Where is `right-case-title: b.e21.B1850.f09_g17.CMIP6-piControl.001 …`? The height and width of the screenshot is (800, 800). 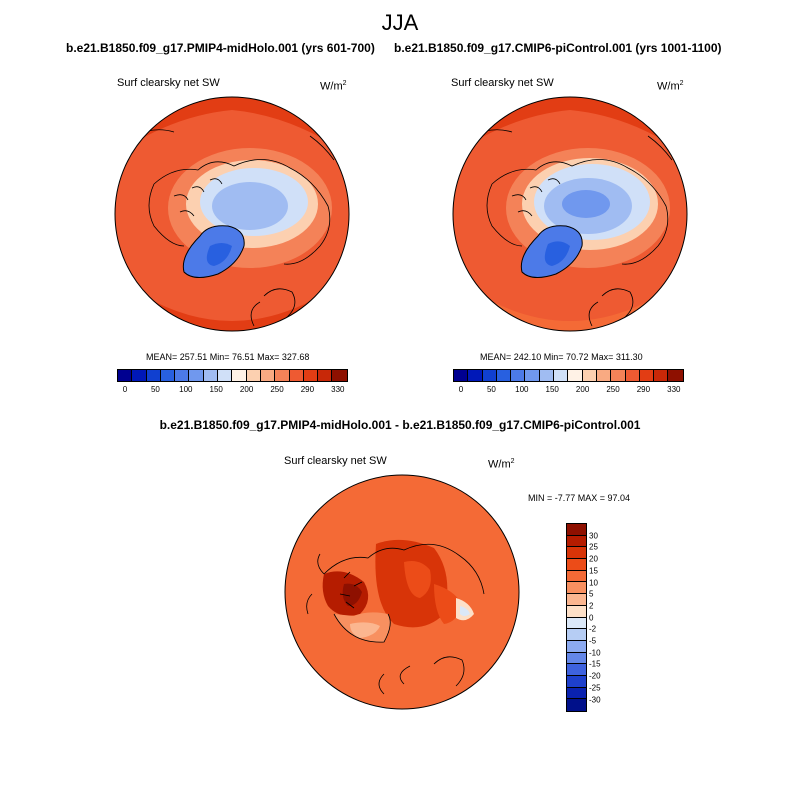
right-case-title: b.e21.B1850.f09_g17.CMIP6-piControl.001 … is located at coordinates (558, 48).